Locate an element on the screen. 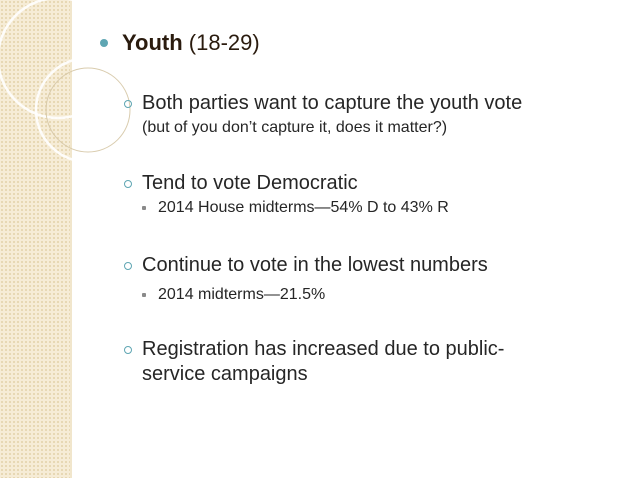 The width and height of the screenshot is (638, 478). decorative-circles is located at coordinates (70, 82).